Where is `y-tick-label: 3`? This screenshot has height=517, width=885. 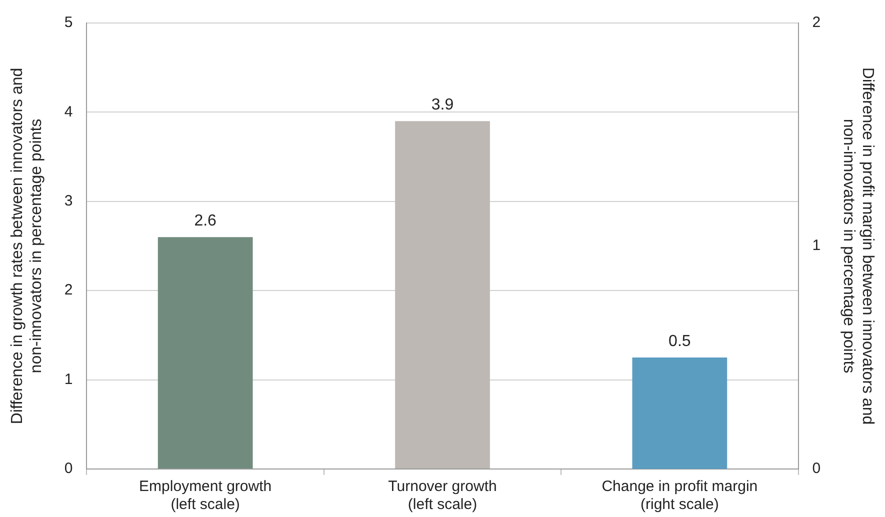 y-tick-label: 3 is located at coordinates (68, 201).